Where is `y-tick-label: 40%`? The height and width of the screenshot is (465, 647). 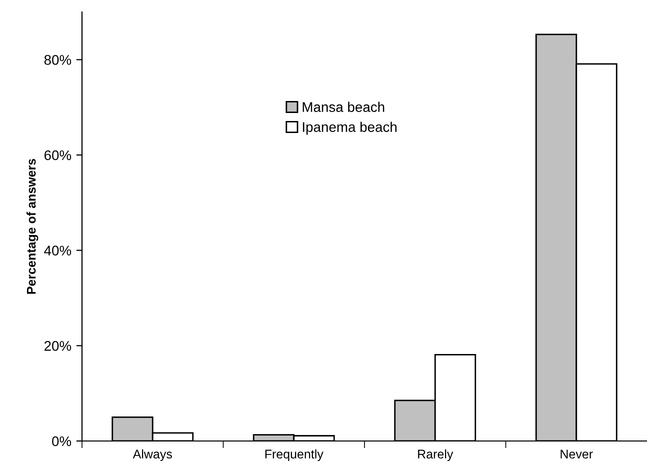 y-tick-label: 40% is located at coordinates (58, 251).